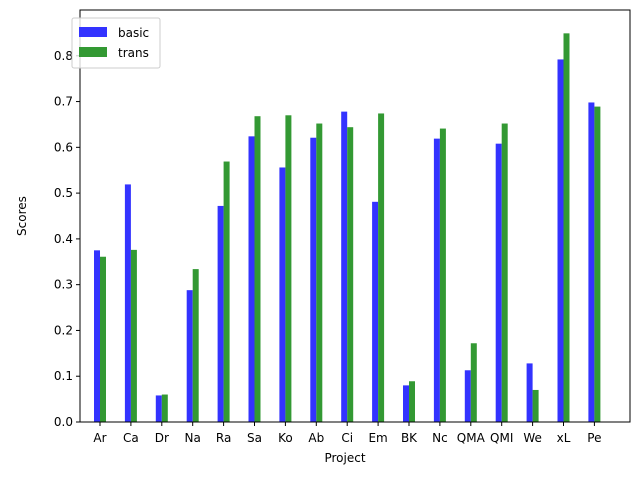 Image resolution: width=640 pixels, height=480 pixels. Describe the element at coordinates (63, 56) in the screenshot. I see `y-tick-label: 0.8` at that location.